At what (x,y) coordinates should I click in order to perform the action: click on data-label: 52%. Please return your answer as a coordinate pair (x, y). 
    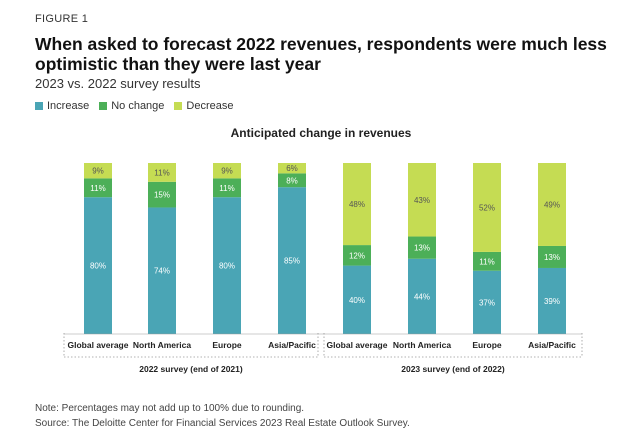
    Looking at the image, I should click on (487, 207).